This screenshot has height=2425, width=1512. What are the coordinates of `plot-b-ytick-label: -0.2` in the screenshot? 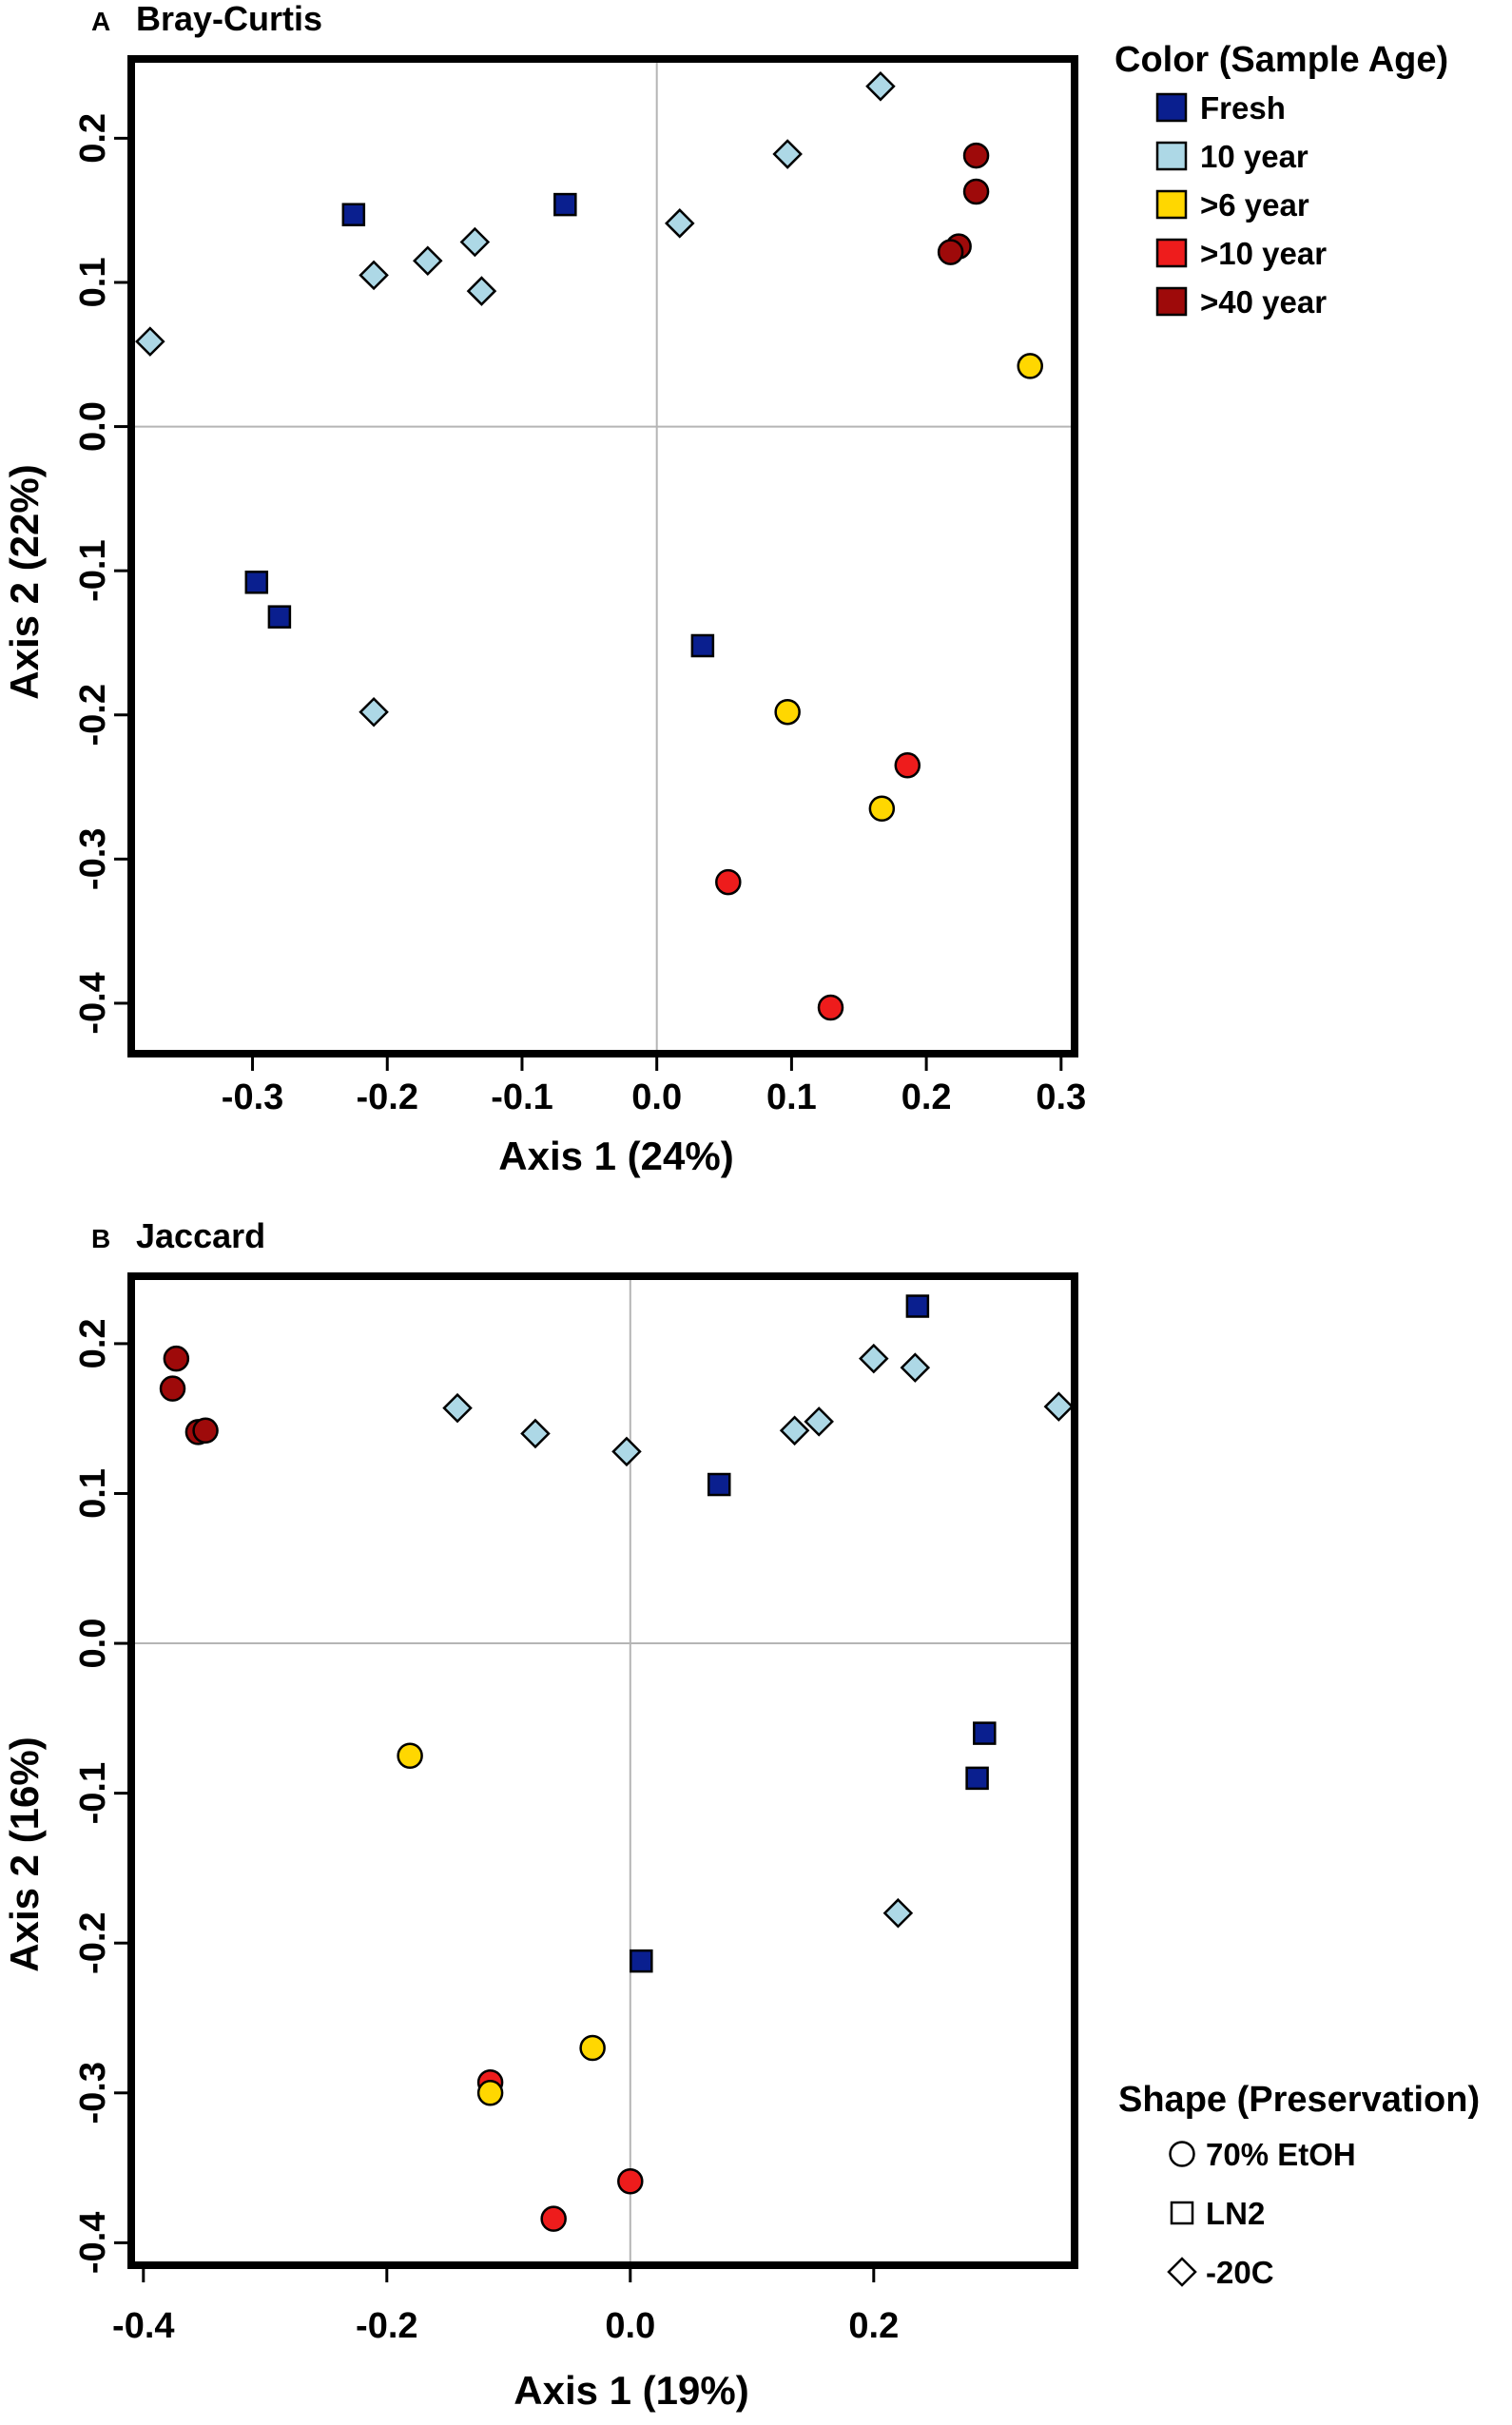 It's located at (93, 1942).